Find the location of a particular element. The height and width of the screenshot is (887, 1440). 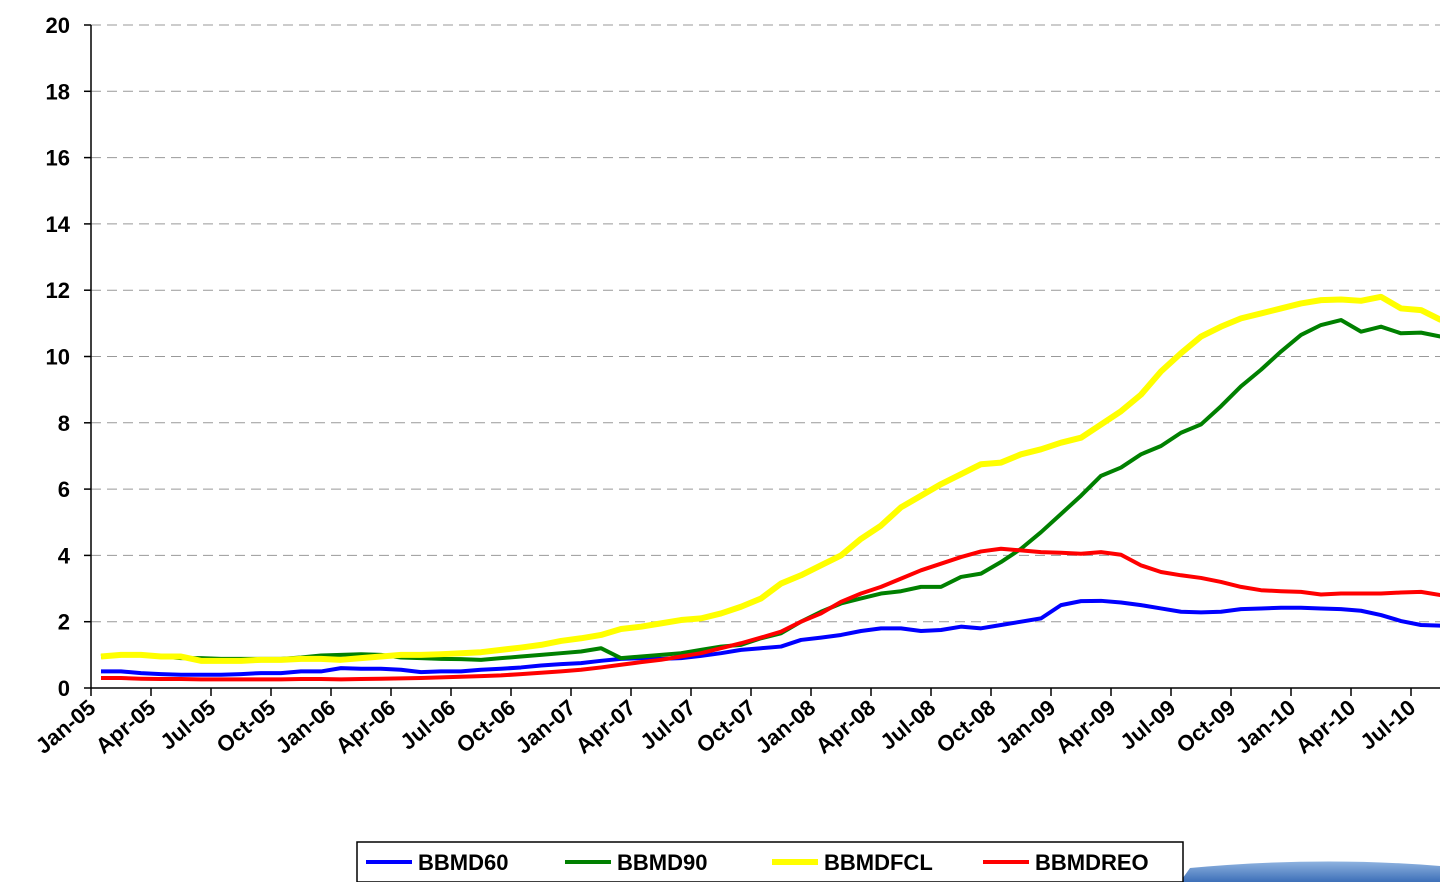

y-tick-label: 16 is located at coordinates (58, 158).